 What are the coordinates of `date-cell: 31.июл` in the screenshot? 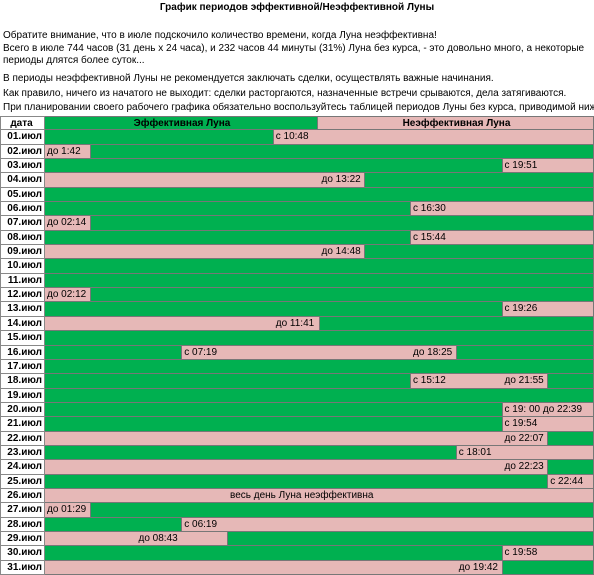 It's located at (22, 567).